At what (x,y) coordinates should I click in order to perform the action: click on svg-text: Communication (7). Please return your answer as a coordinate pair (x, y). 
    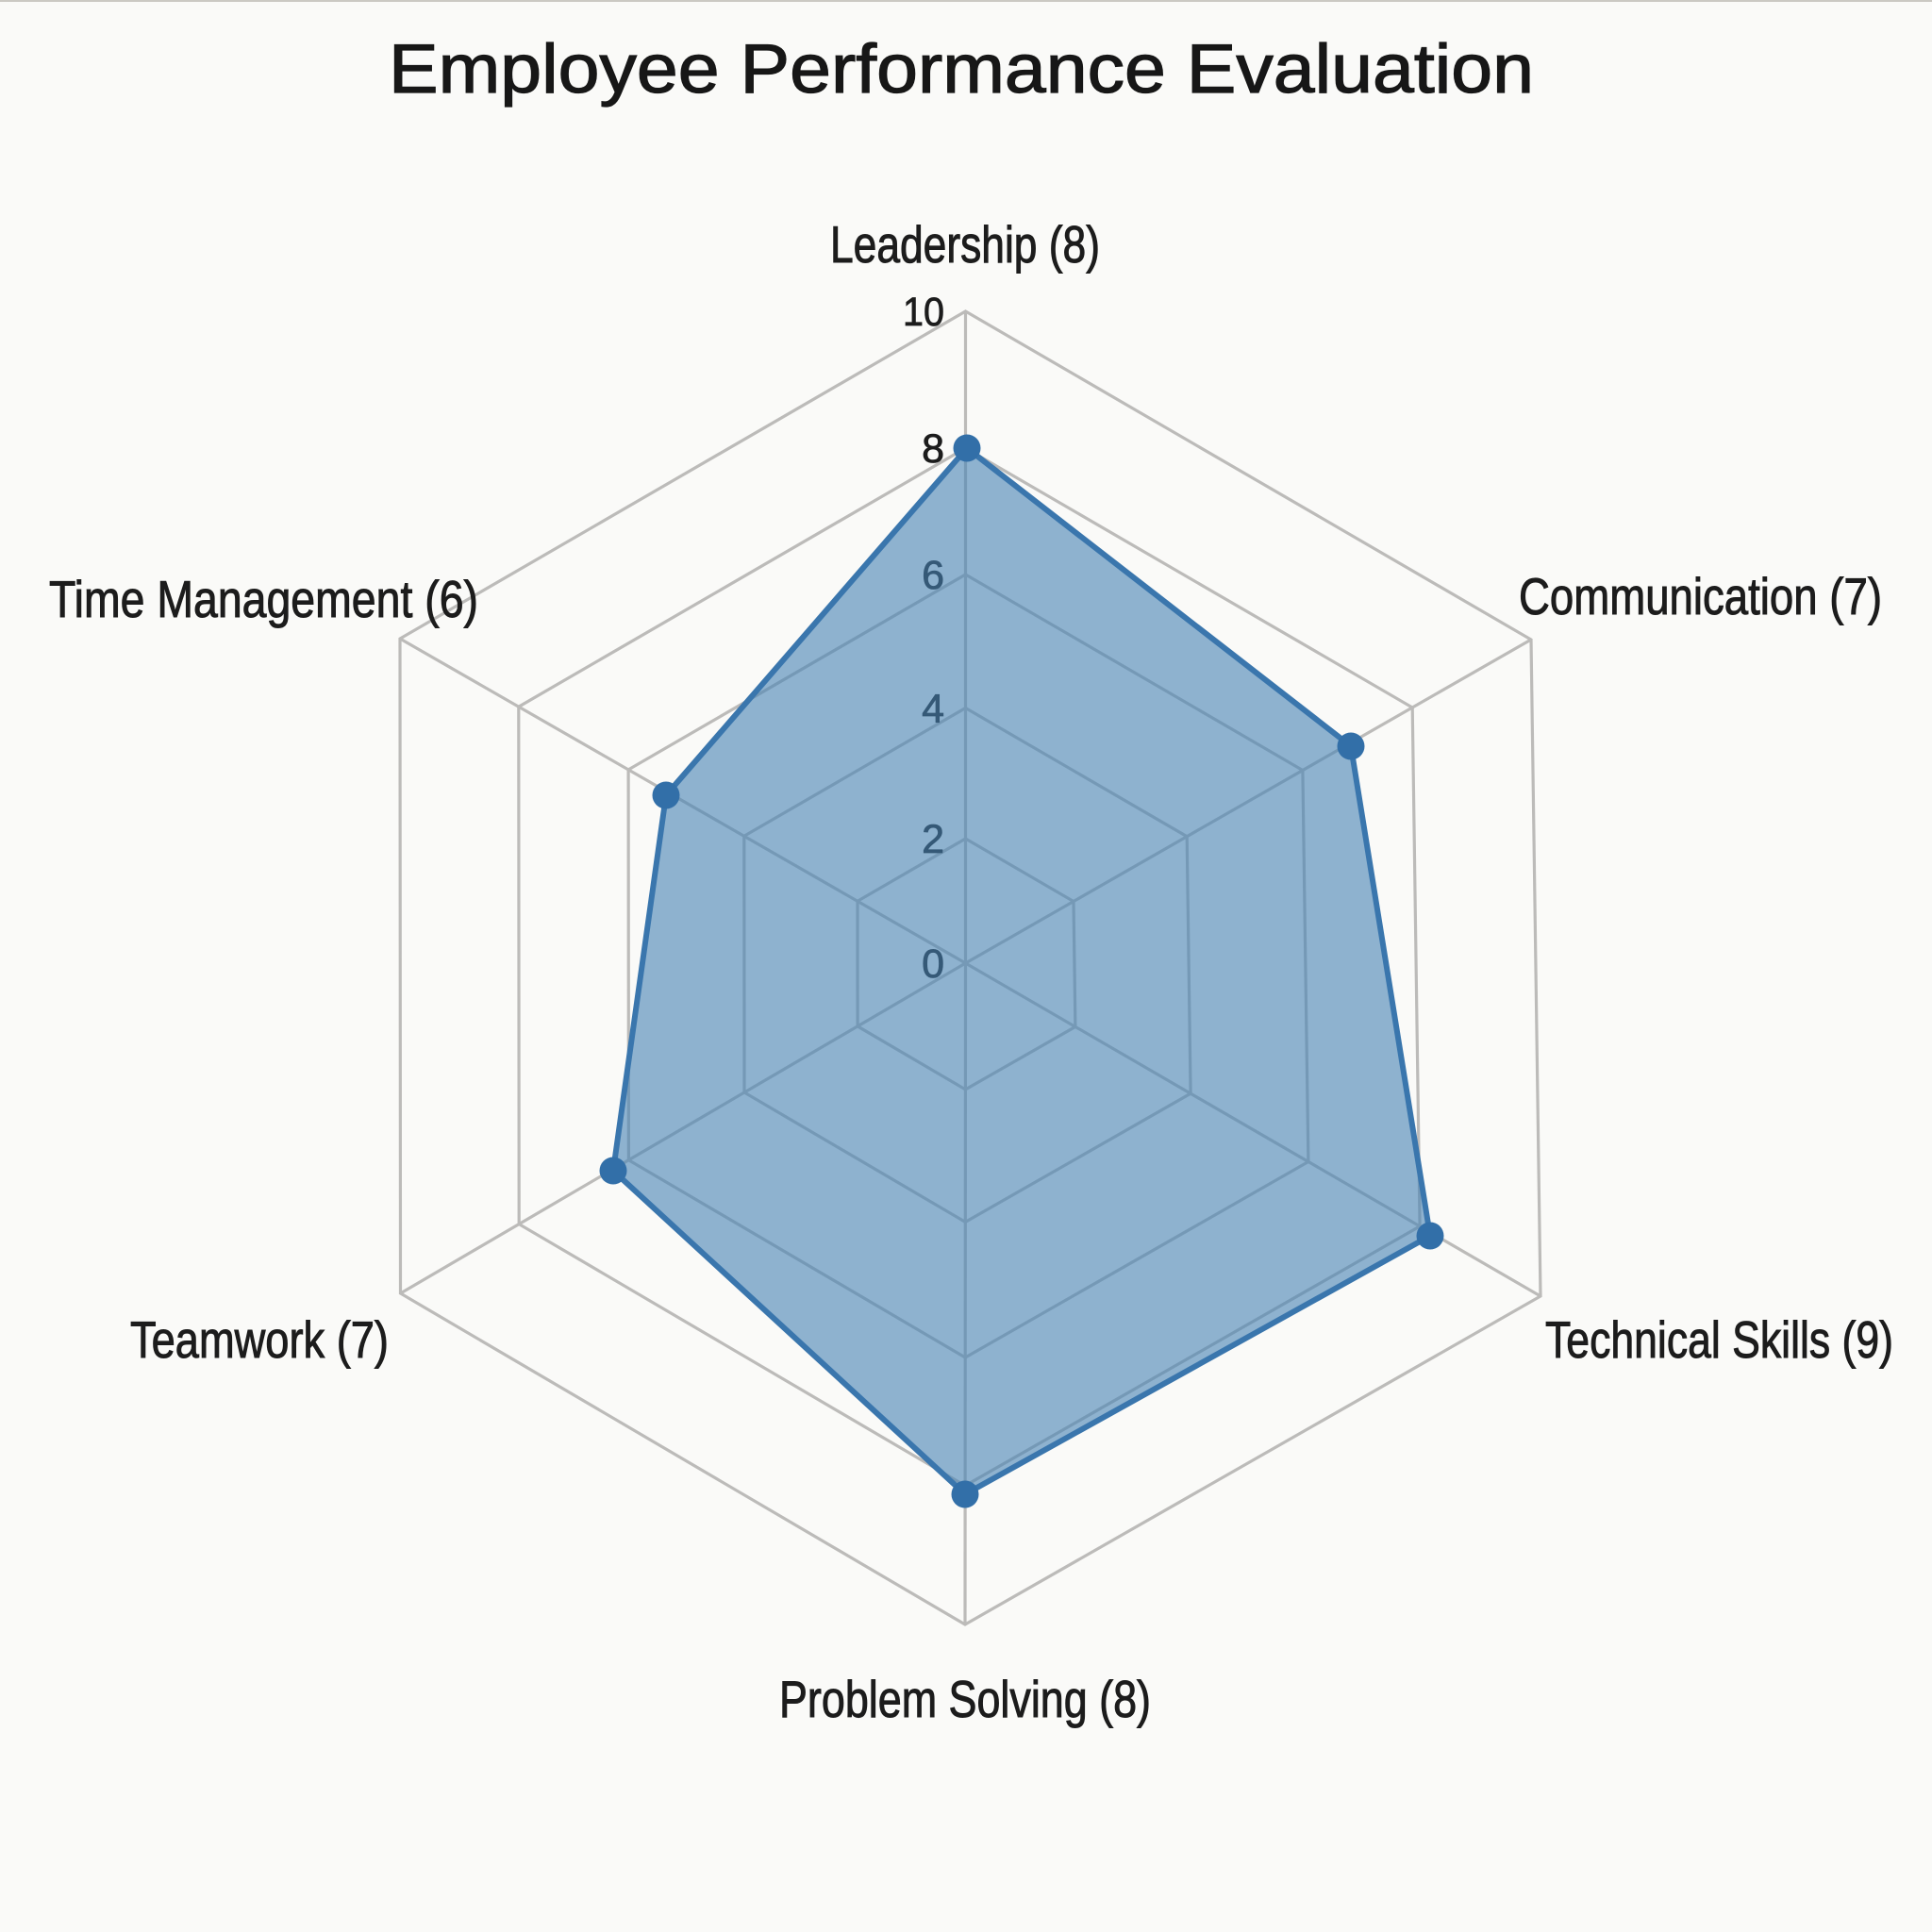
    Looking at the image, I should click on (1701, 596).